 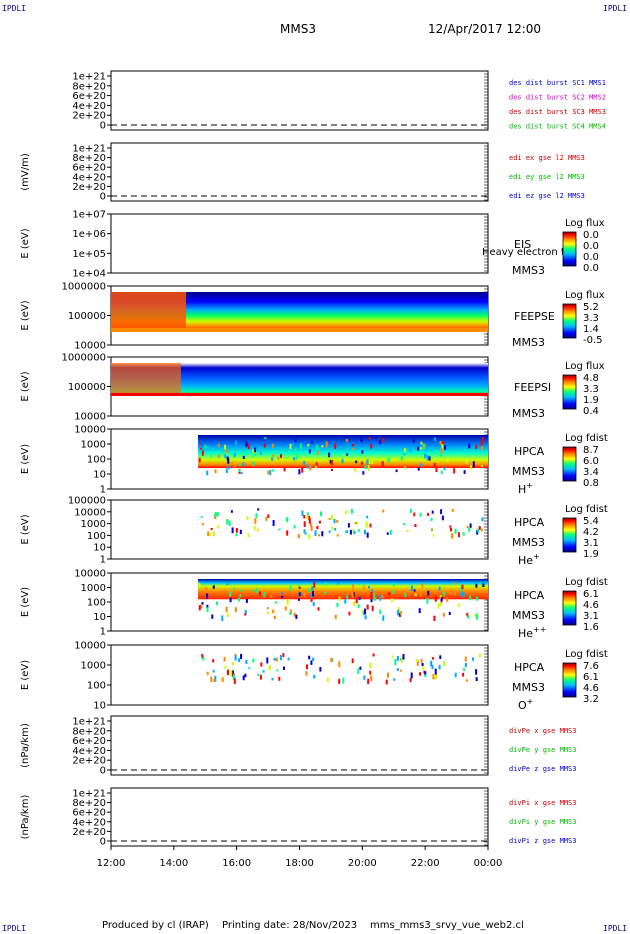 What do you see at coordinates (25, 745) in the screenshot?
I see `y-axis-label: (nPa/km)` at bounding box center [25, 745].